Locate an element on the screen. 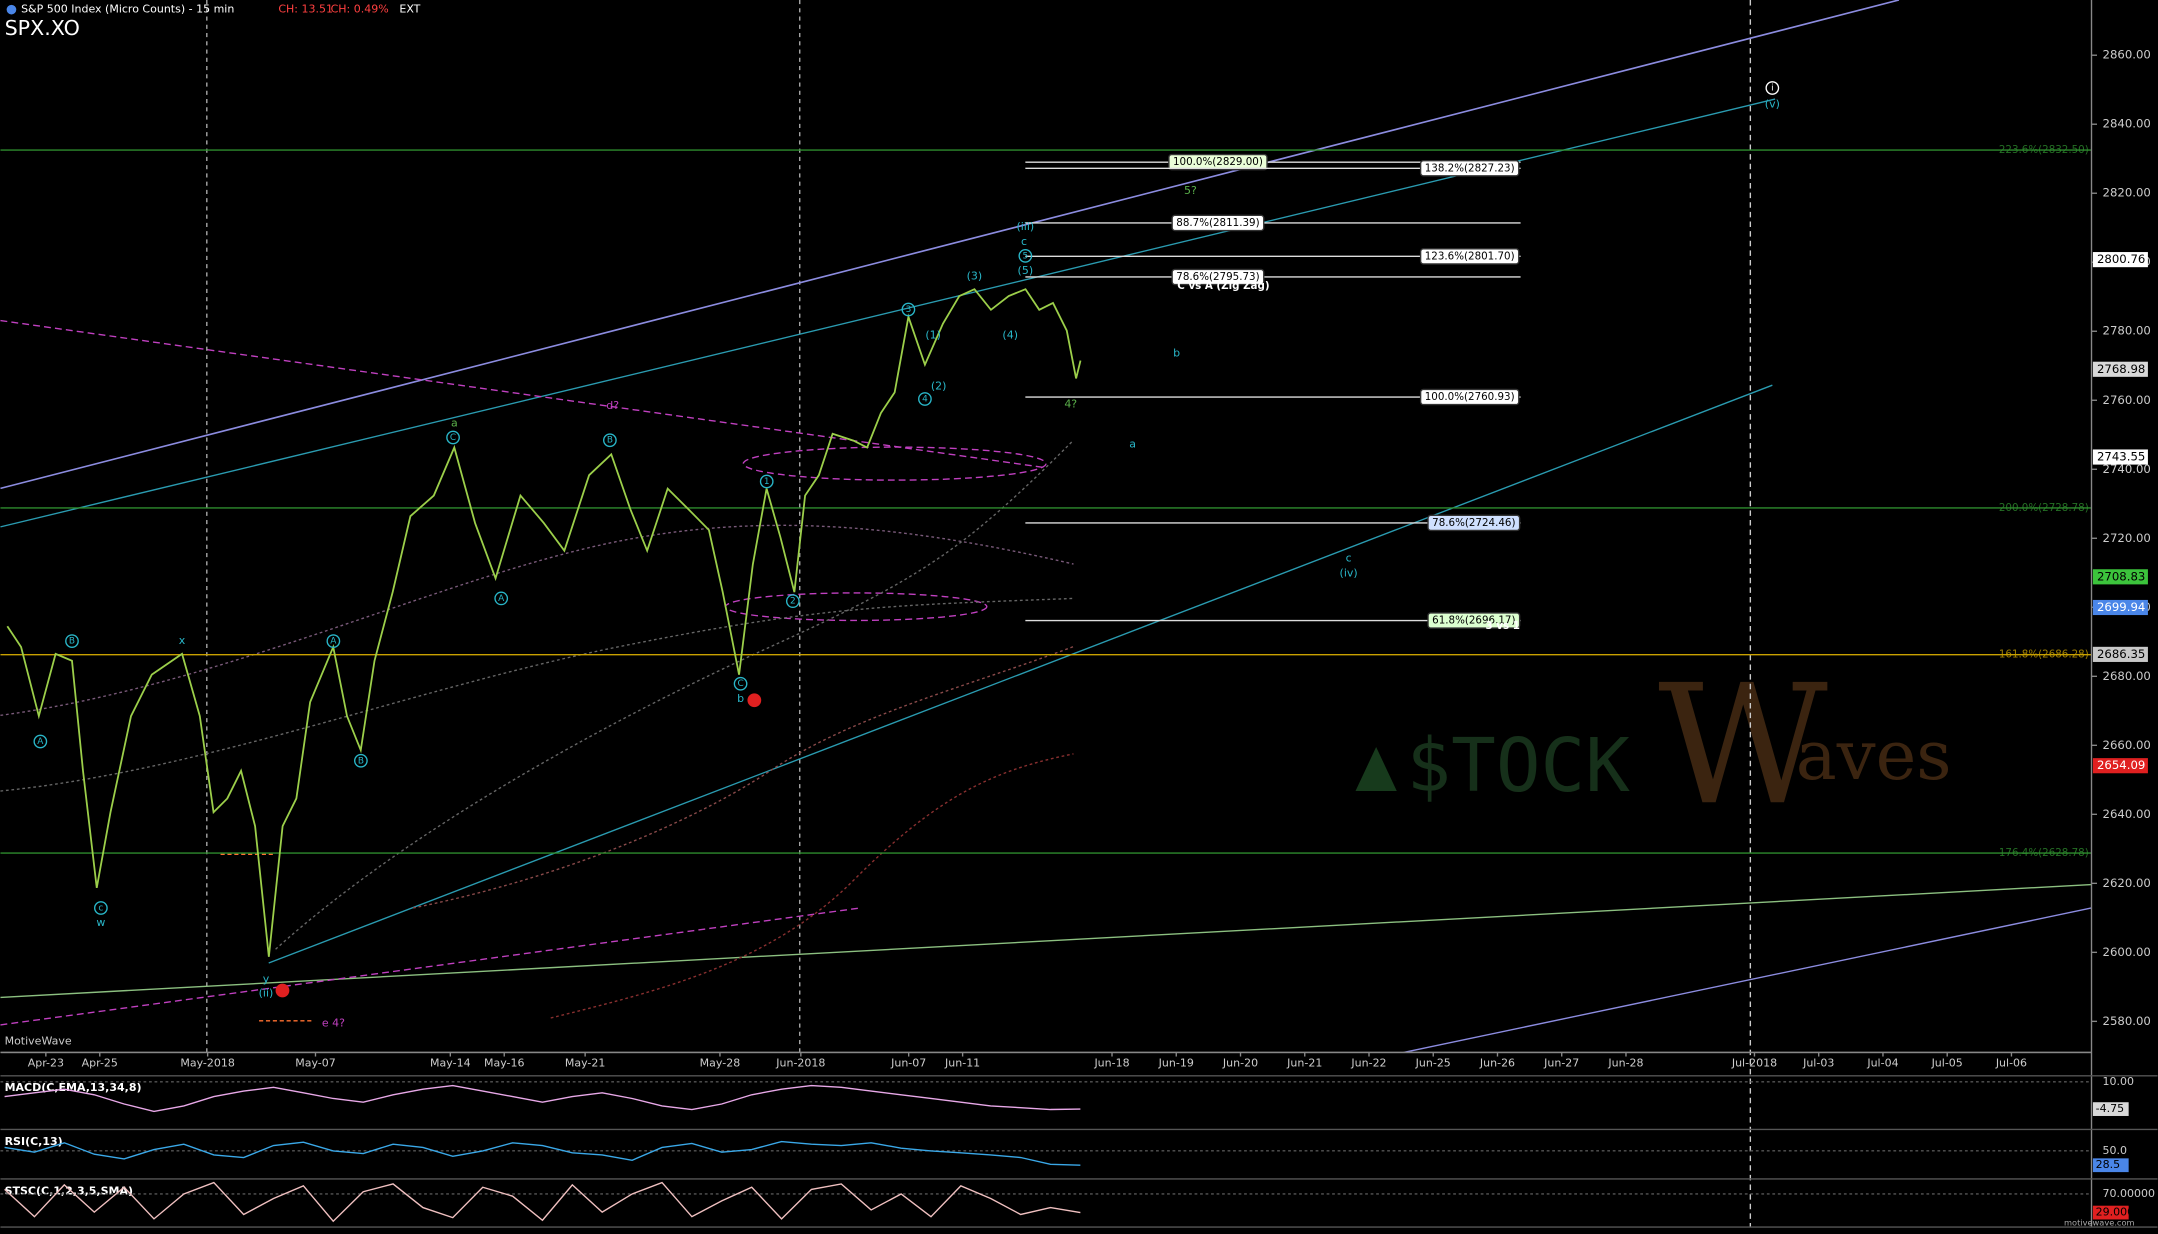  x-tick-label: May-14 is located at coordinates (450, 1062).